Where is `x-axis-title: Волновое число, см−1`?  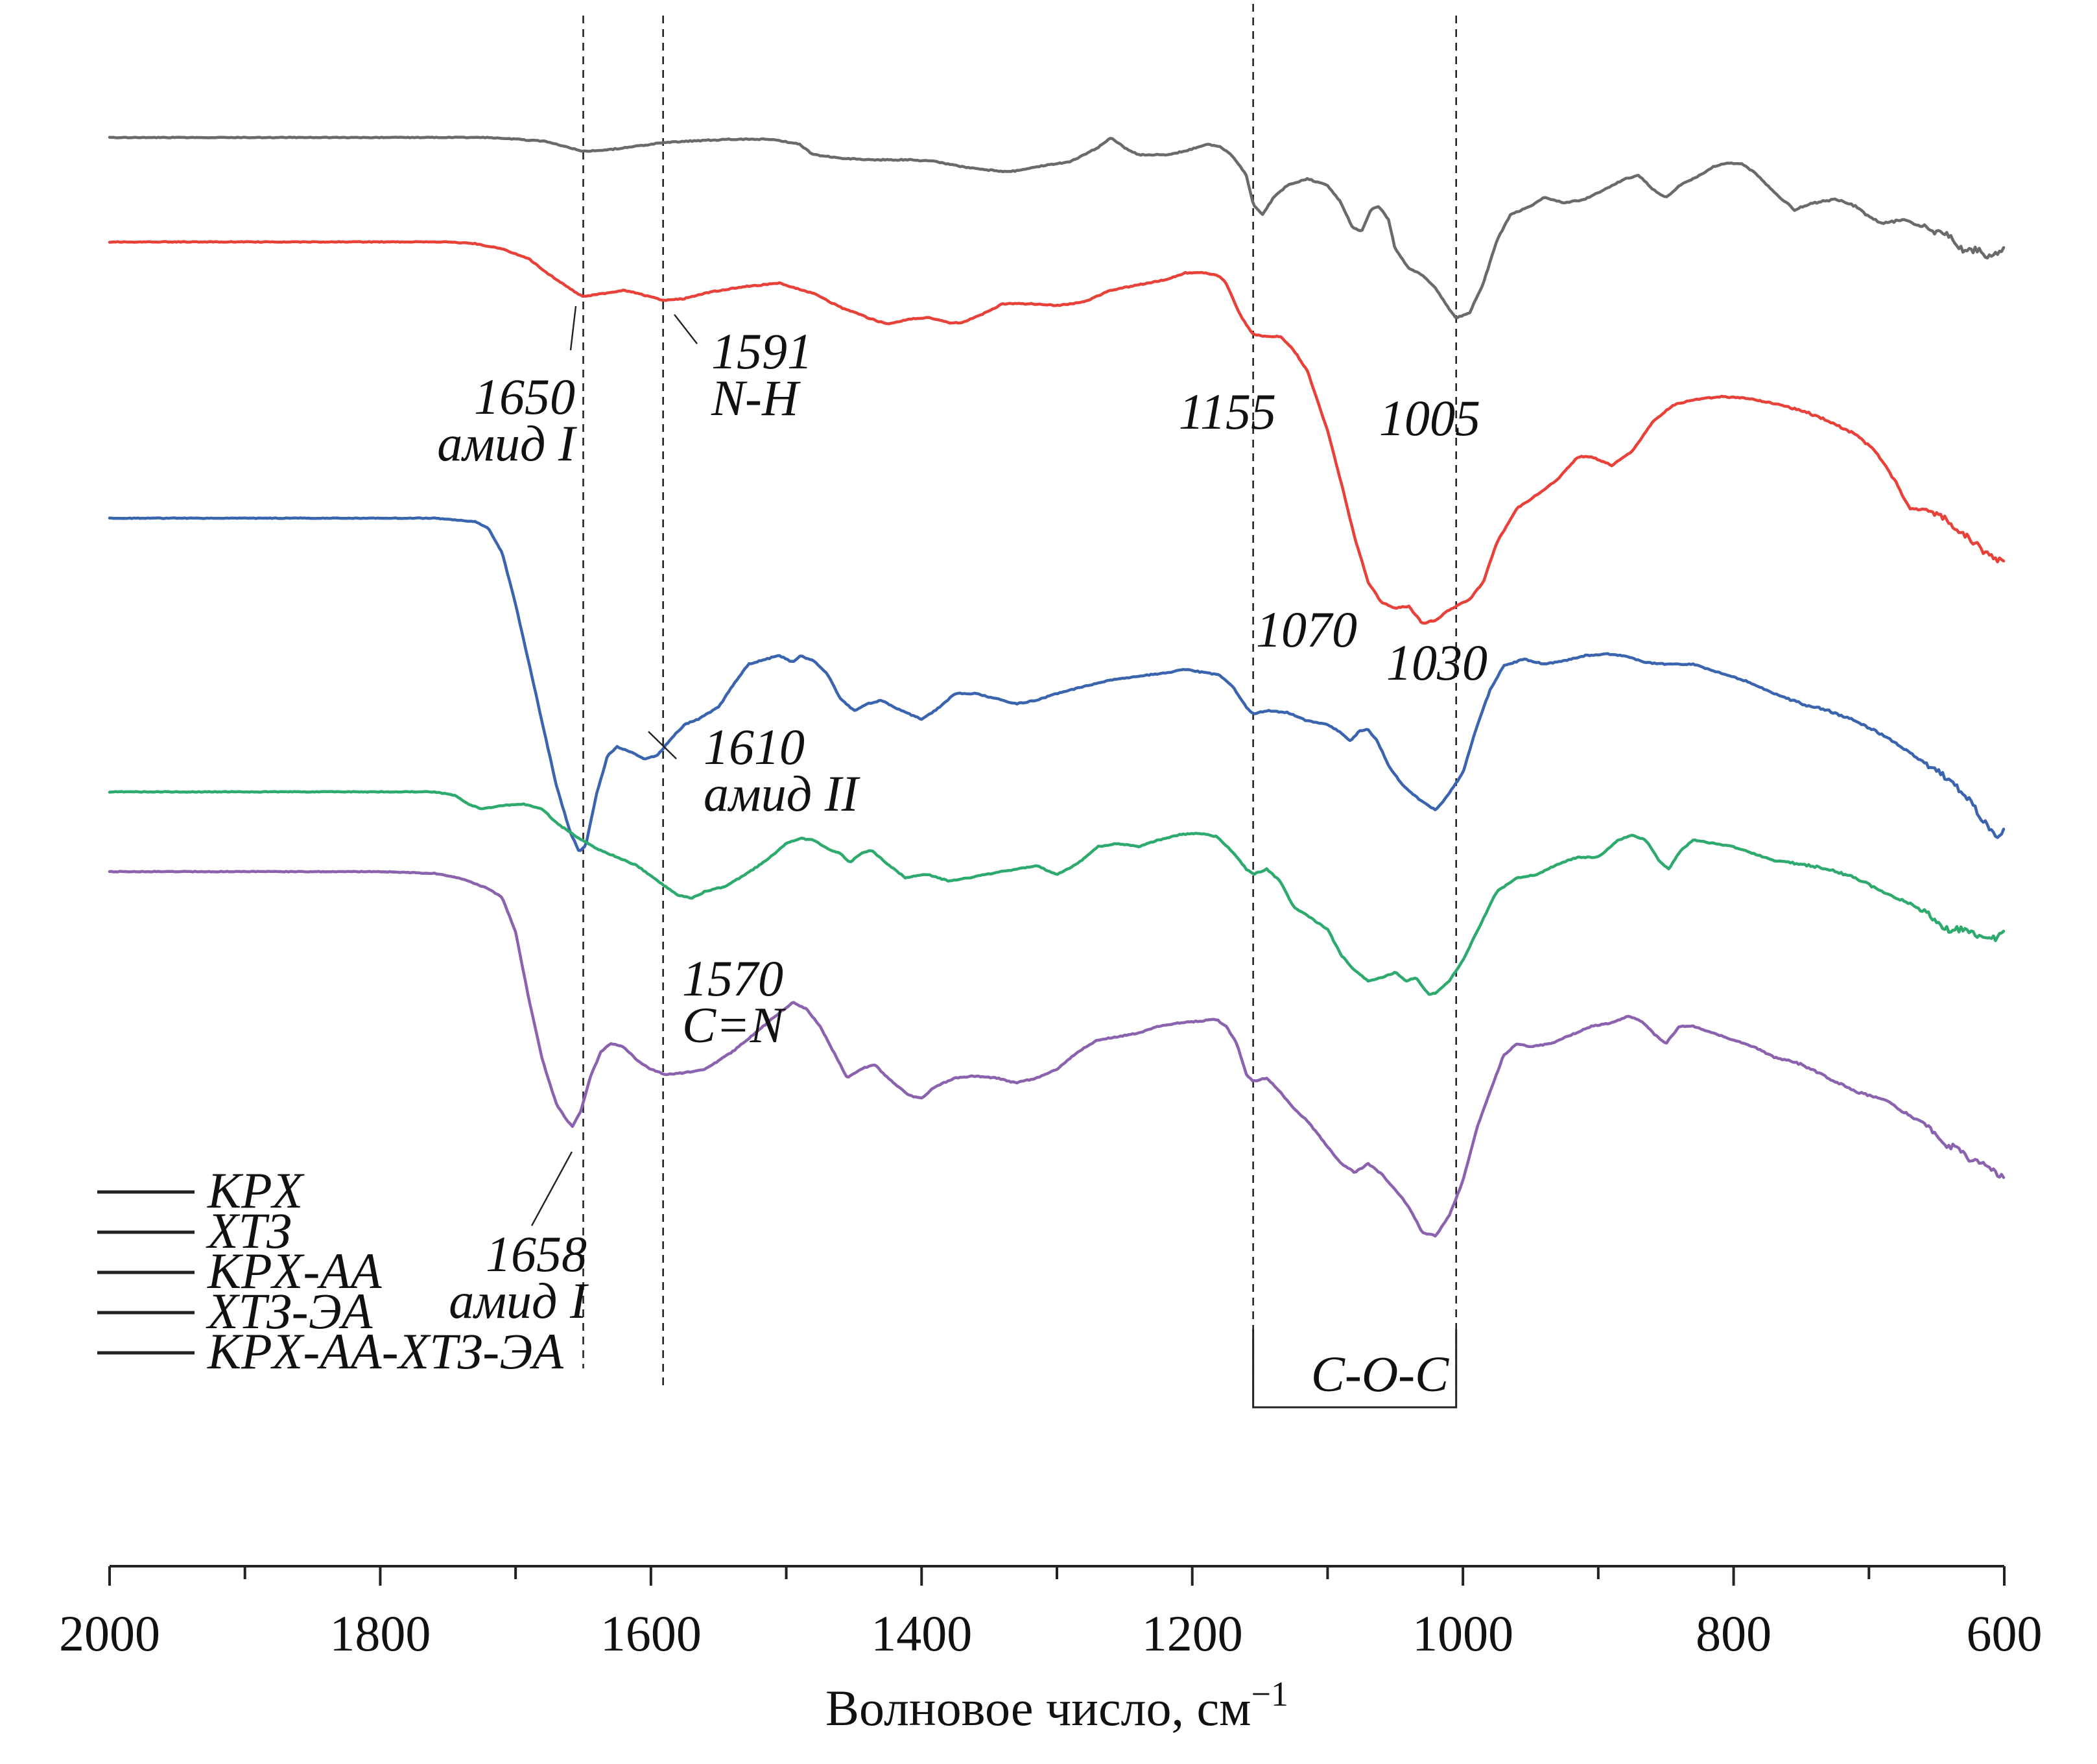 x-axis-title: Волновое число, см−1 is located at coordinates (1056, 1705).